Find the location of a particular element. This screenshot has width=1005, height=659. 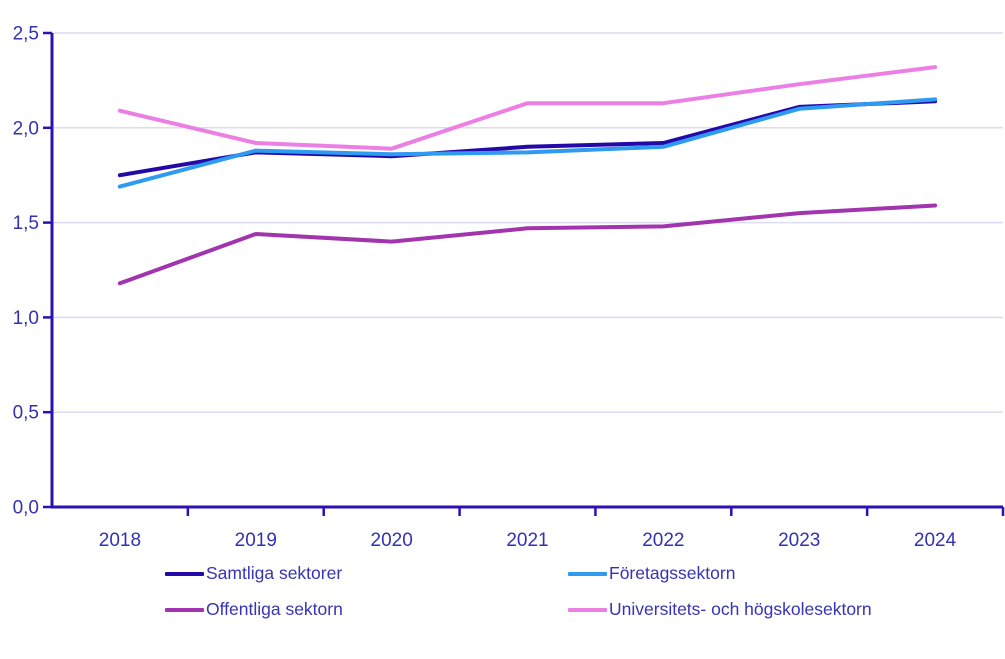

y-tick-label: 1,0 is located at coordinates (26, 318).